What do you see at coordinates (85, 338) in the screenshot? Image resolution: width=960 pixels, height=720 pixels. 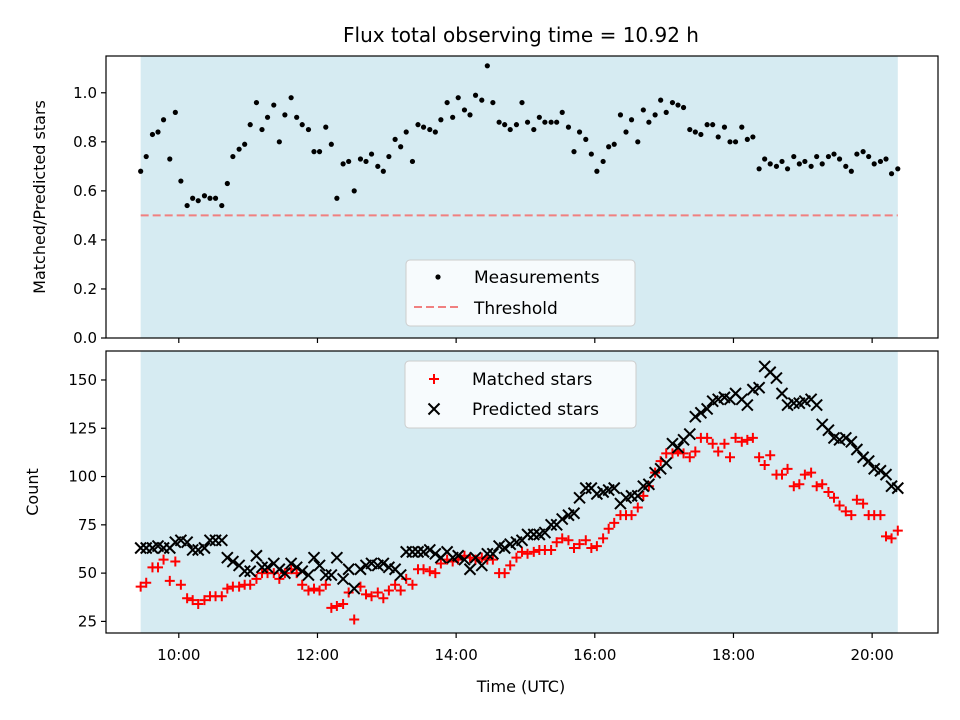 I see `y-tick-label: 0.0` at bounding box center [85, 338].